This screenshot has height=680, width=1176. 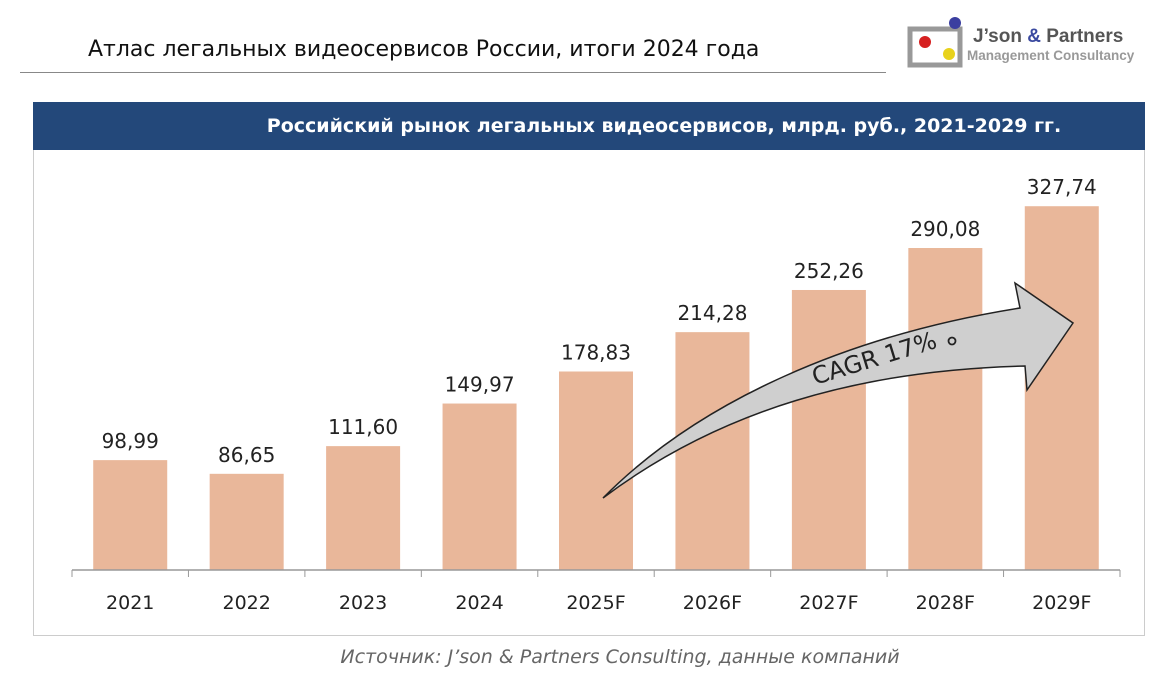 I want to click on data-label: 178,83, so click(x=596, y=352).